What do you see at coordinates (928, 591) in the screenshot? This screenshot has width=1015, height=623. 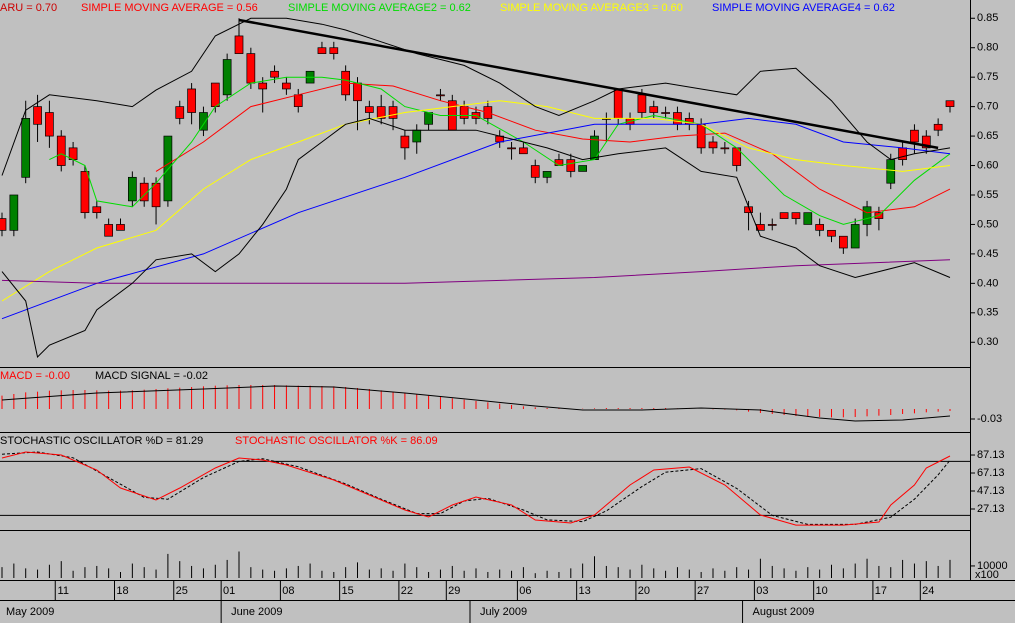 I see `x-tick-label: 24` at bounding box center [928, 591].